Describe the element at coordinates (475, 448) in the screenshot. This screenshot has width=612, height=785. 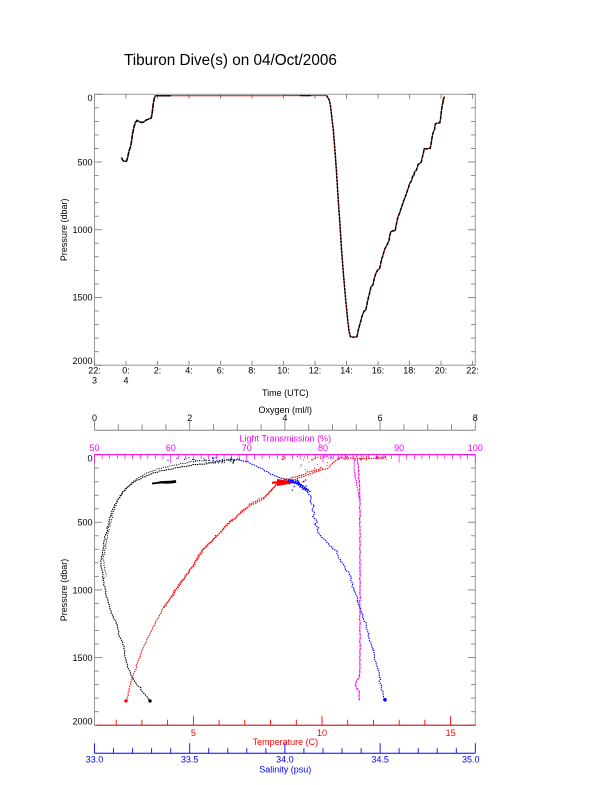
I see `svg-text: 100` at that location.